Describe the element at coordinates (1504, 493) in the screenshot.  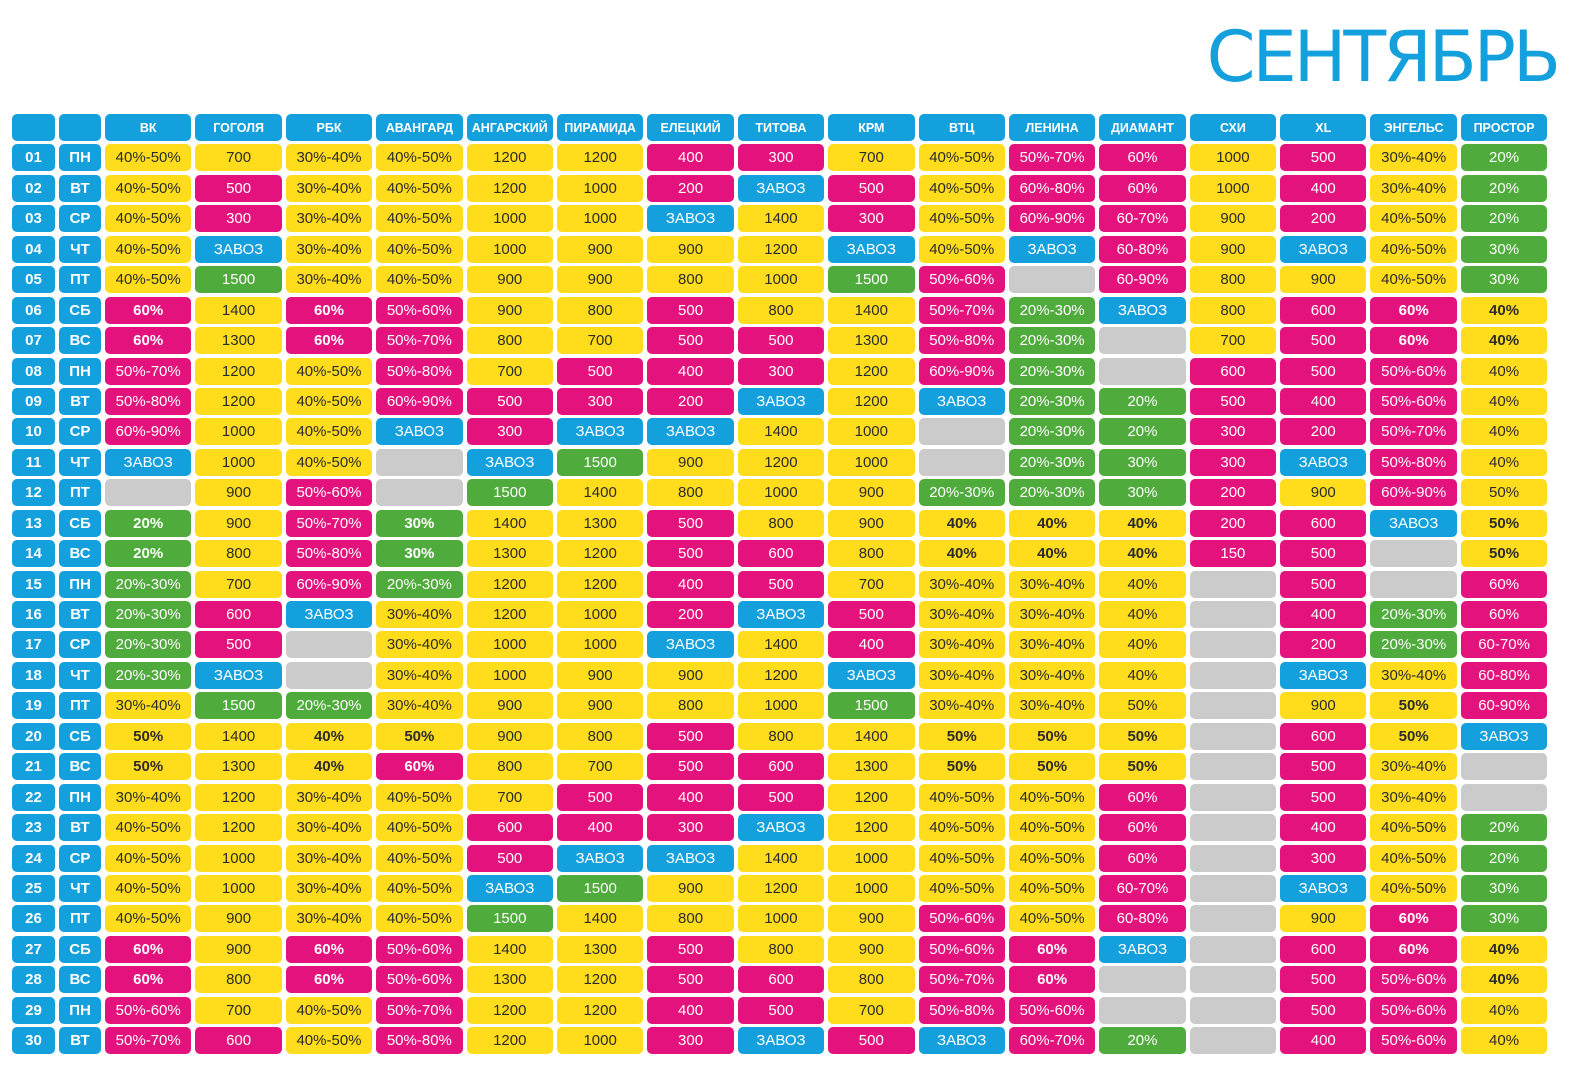
I see `table-cell: 50%` at that location.